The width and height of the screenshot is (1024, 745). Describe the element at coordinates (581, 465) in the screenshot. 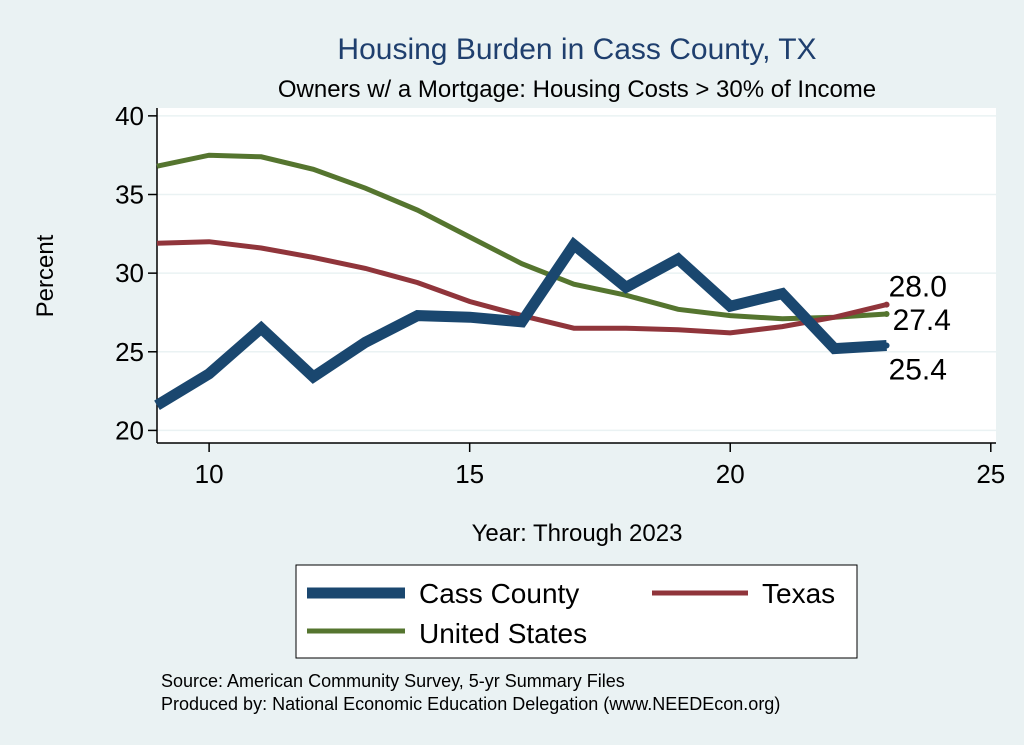

I see `x-axis: 10 15 20 25` at that location.